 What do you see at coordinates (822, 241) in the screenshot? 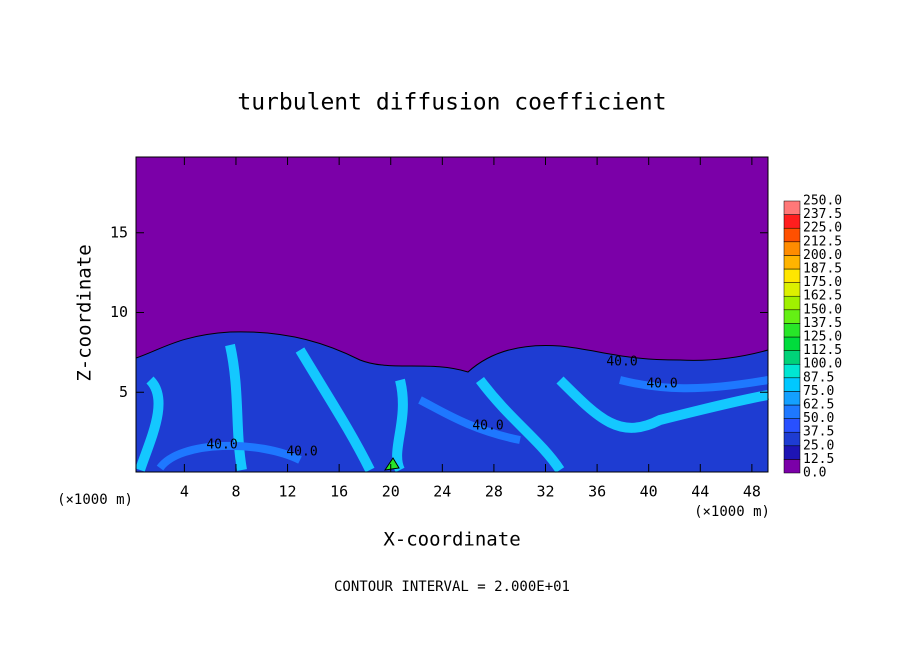
I see `colorbar-label: 212.5` at bounding box center [822, 241].